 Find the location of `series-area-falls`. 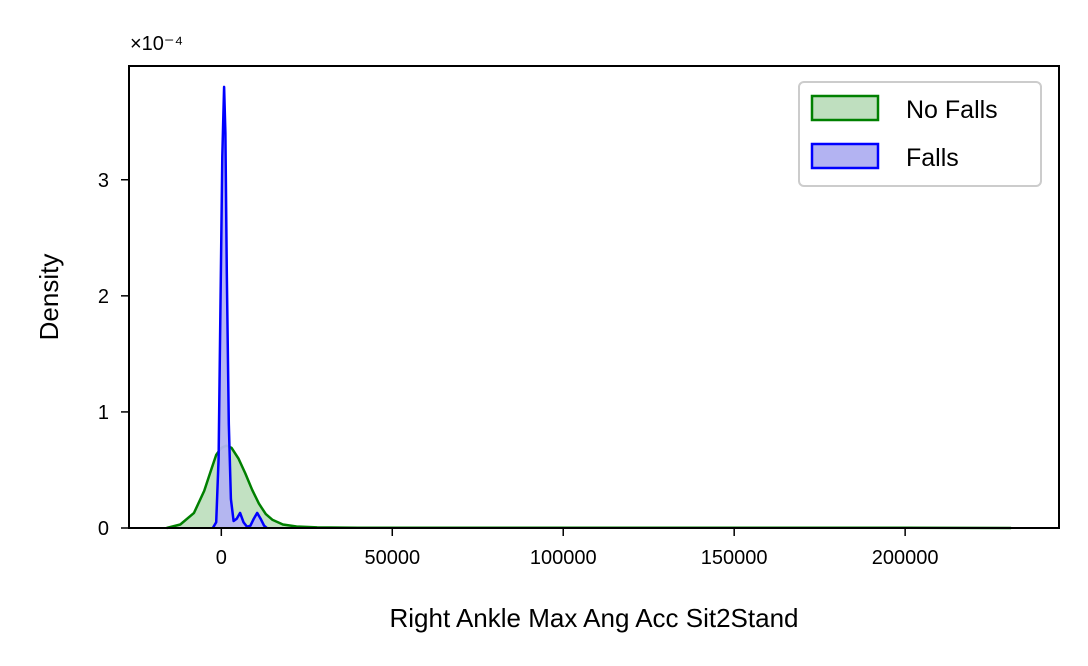

series-area-falls is located at coordinates (239, 307).